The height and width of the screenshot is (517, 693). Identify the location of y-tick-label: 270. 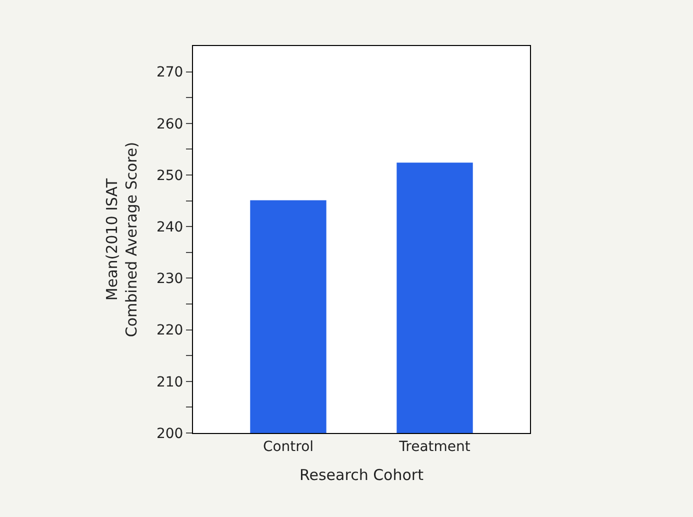
(170, 72).